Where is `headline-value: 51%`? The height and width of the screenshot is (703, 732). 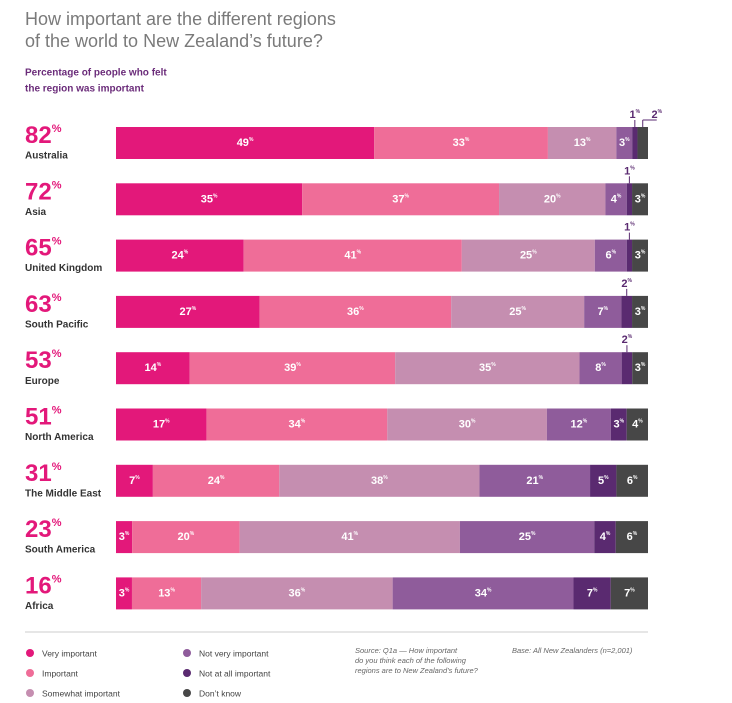
headline-value: 51% is located at coordinates (43, 417).